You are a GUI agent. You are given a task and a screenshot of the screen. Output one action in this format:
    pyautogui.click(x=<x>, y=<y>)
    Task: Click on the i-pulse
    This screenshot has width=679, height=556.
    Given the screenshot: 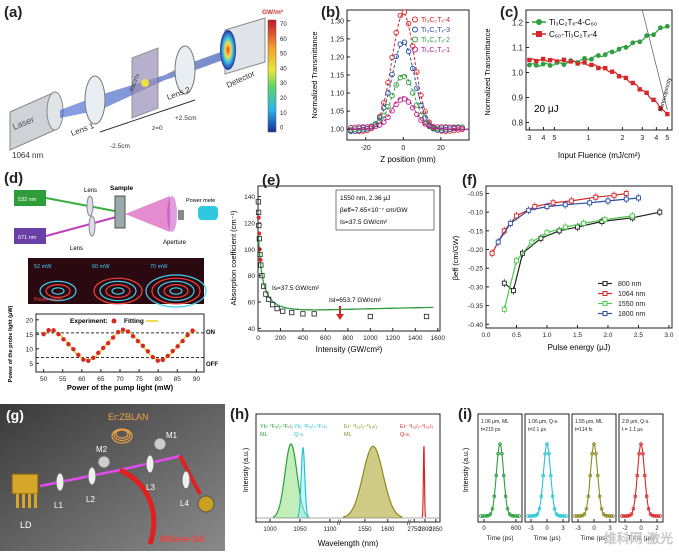 What is the action you would take?
    pyautogui.click(x=500, y=479)
    